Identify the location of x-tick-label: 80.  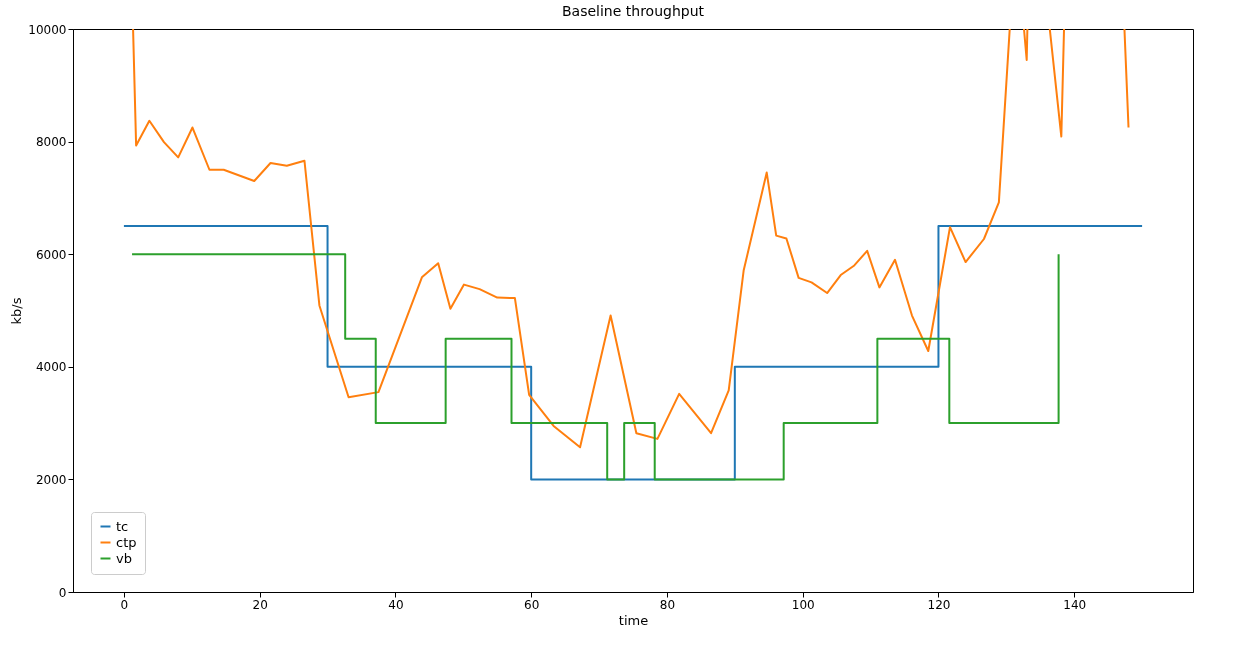
(667, 604).